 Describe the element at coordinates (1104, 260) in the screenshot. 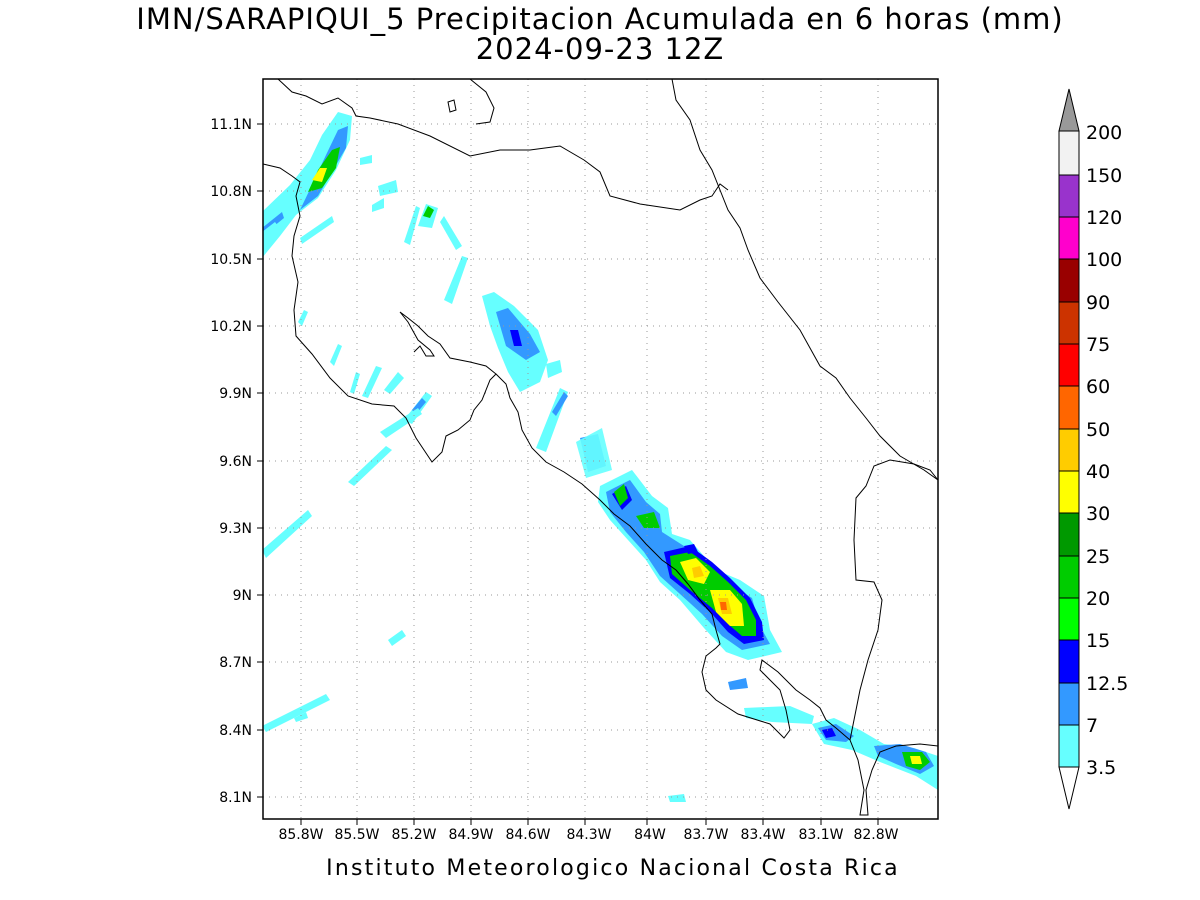

I see `colorbar-label: 100` at that location.